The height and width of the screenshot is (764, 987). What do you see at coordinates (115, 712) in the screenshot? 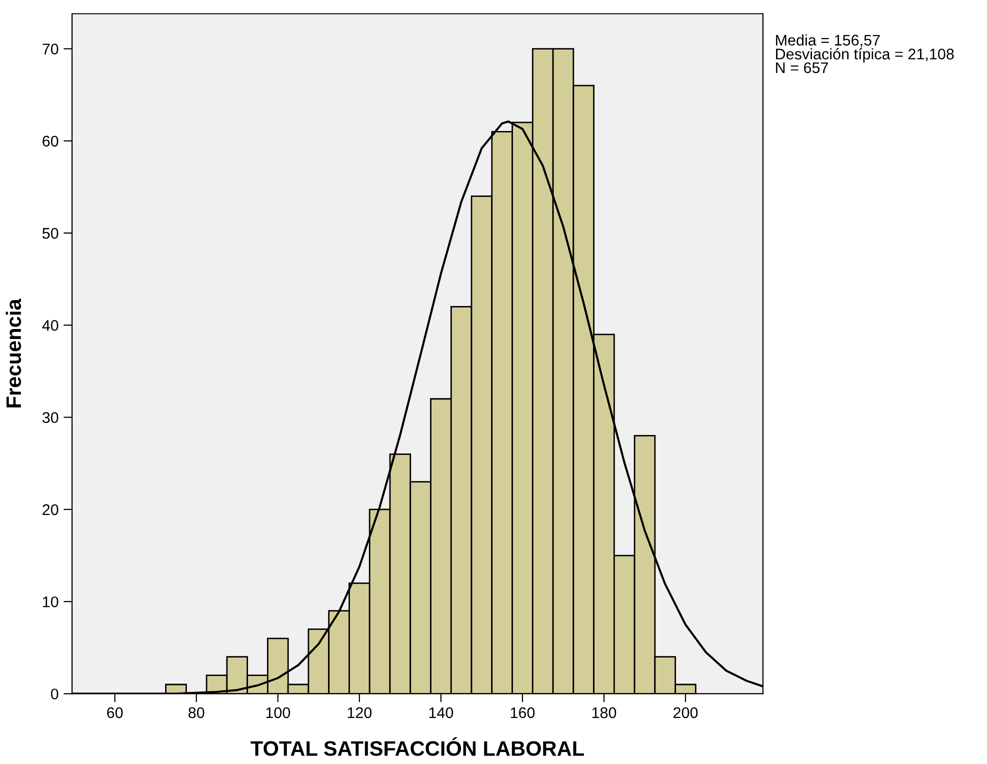
I see `x-tick-label: 60` at bounding box center [115, 712].